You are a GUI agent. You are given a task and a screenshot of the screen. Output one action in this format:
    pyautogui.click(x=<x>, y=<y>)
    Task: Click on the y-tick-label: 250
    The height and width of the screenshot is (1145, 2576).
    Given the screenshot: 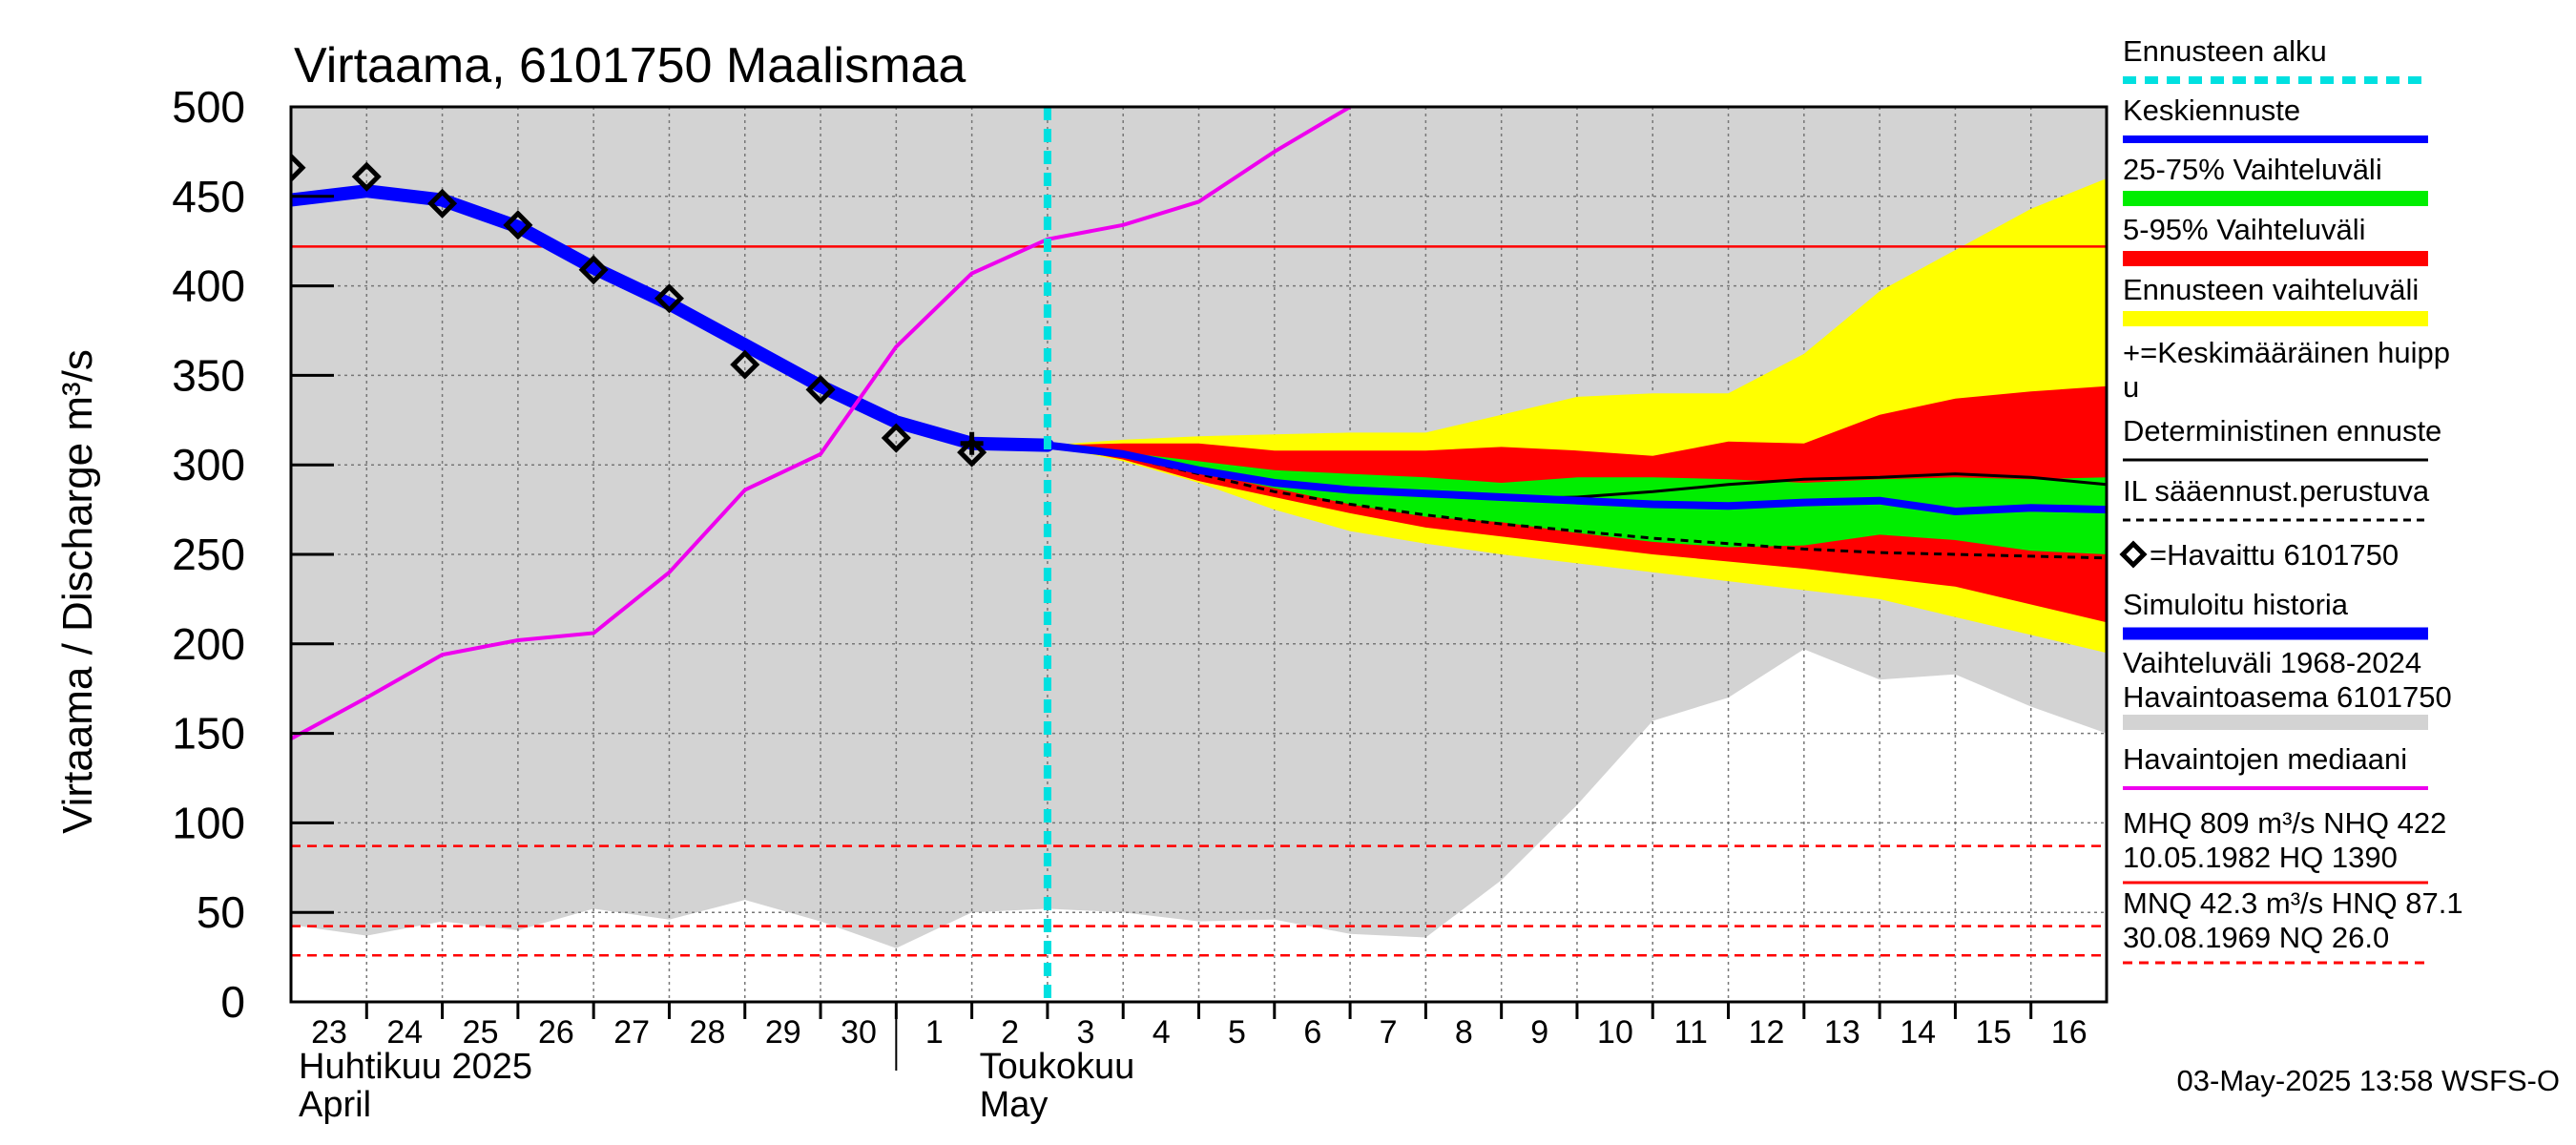 What is the action you would take?
    pyautogui.click(x=208, y=555)
    